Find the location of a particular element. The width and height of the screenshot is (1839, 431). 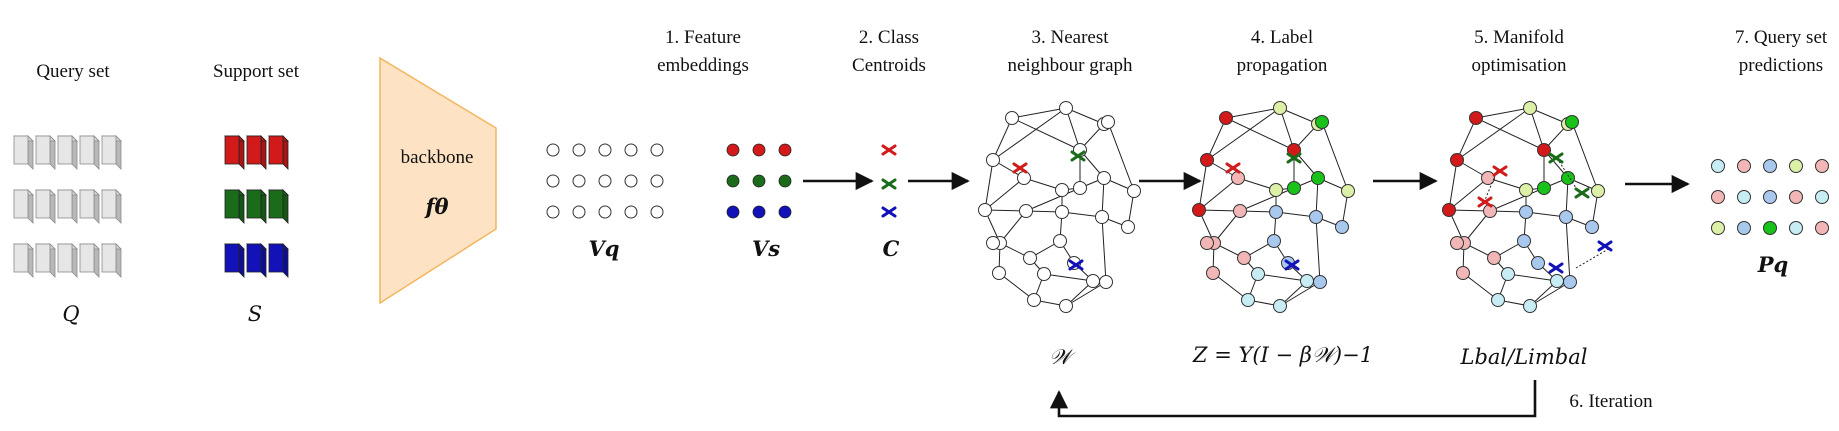

w-symbol: 𝒲 is located at coordinates (1062, 357).